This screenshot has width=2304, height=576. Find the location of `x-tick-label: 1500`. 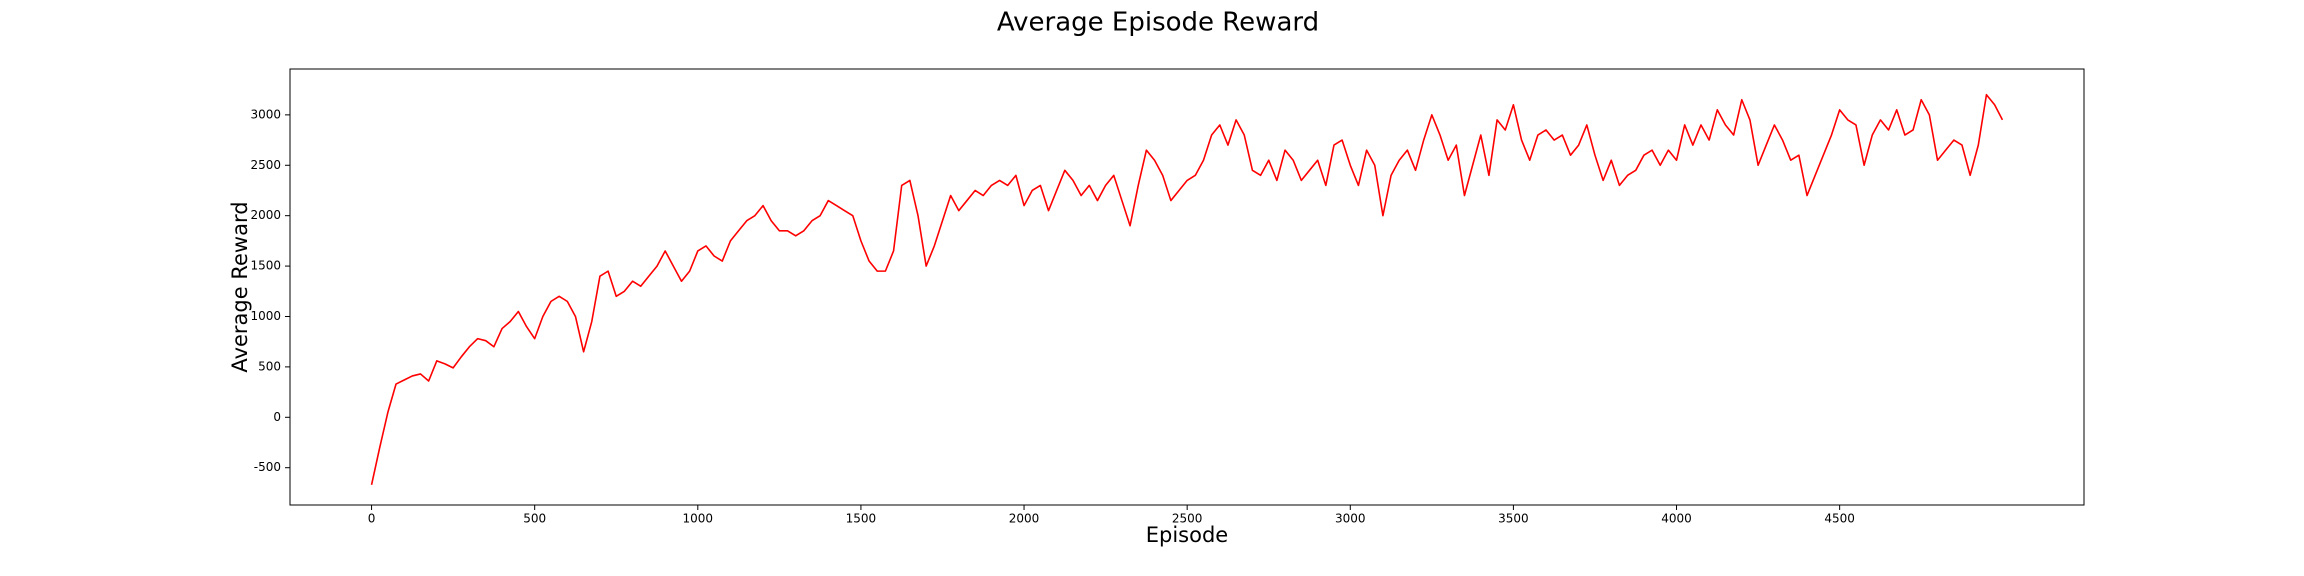

x-tick-label: 1500 is located at coordinates (861, 519).